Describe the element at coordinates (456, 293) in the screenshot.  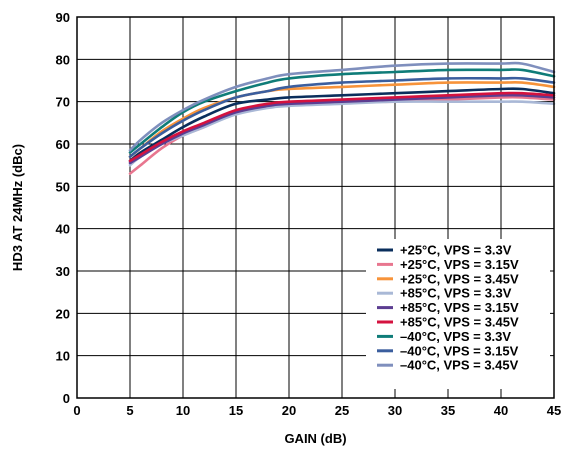
I see `legend-label: +85°C, VPS = 3.3V` at that location.